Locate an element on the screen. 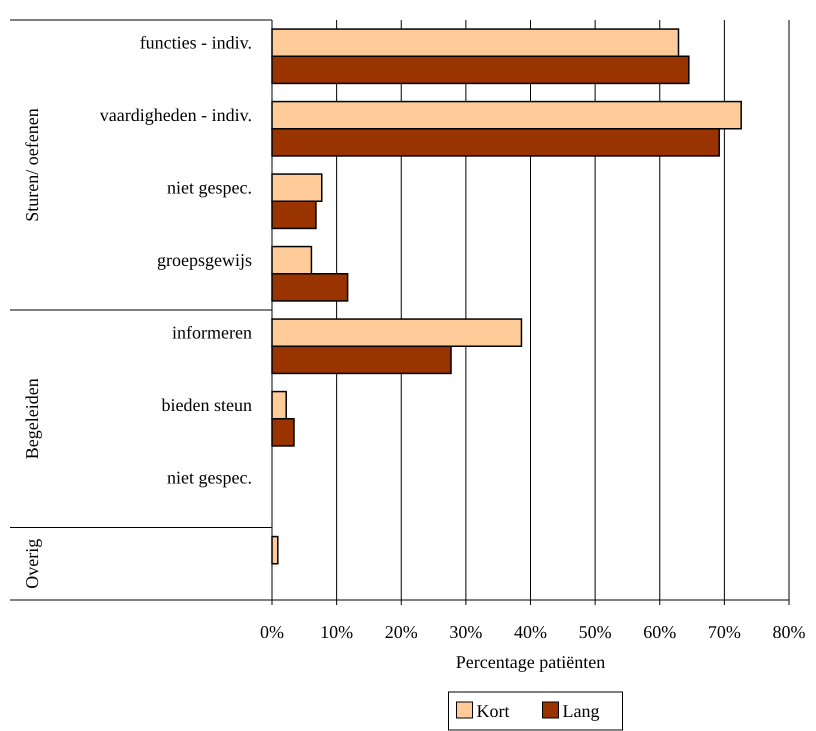 This screenshot has height=731, width=816. text: Overig is located at coordinates (32, 563).